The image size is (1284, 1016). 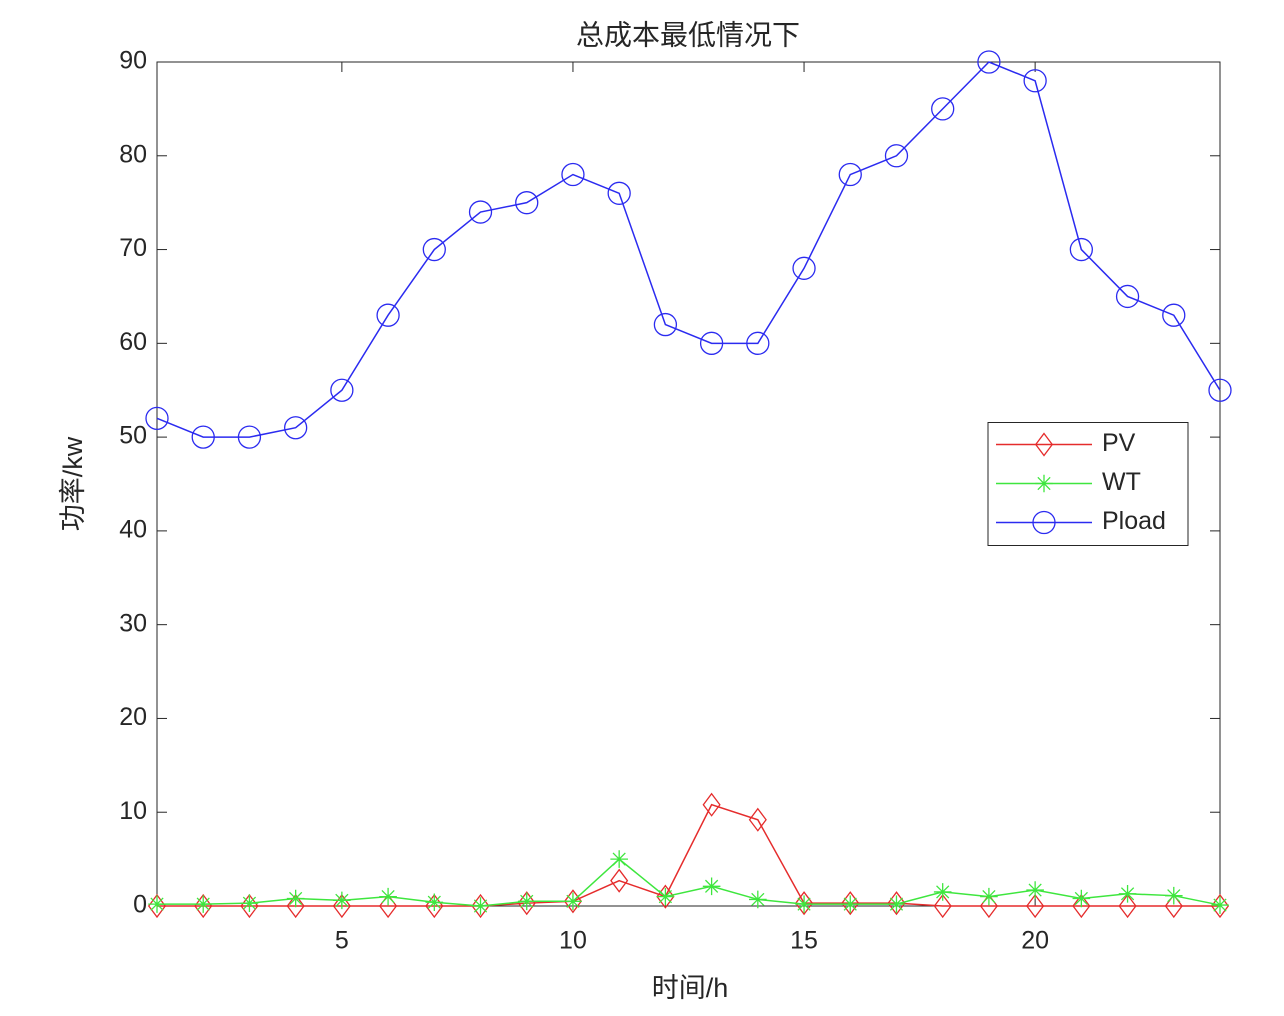 What do you see at coordinates (133, 248) in the screenshot?
I see `y-tick-label: 70` at bounding box center [133, 248].